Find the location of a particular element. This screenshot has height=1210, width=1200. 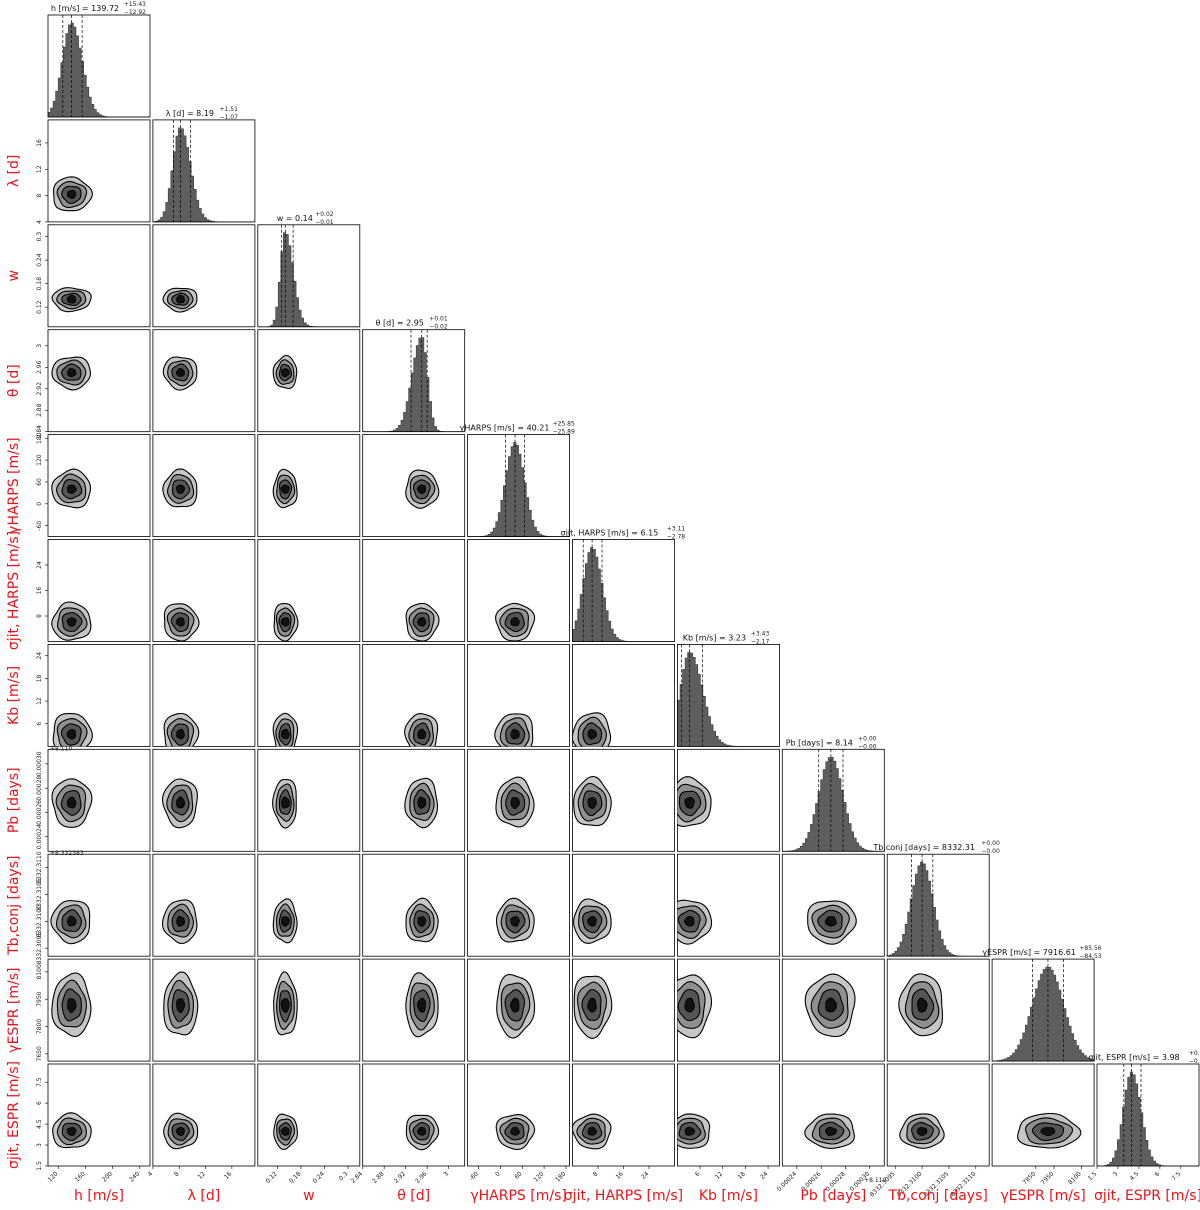

y-axis-label: Tb,conj [days] is located at coordinates (14, 906).